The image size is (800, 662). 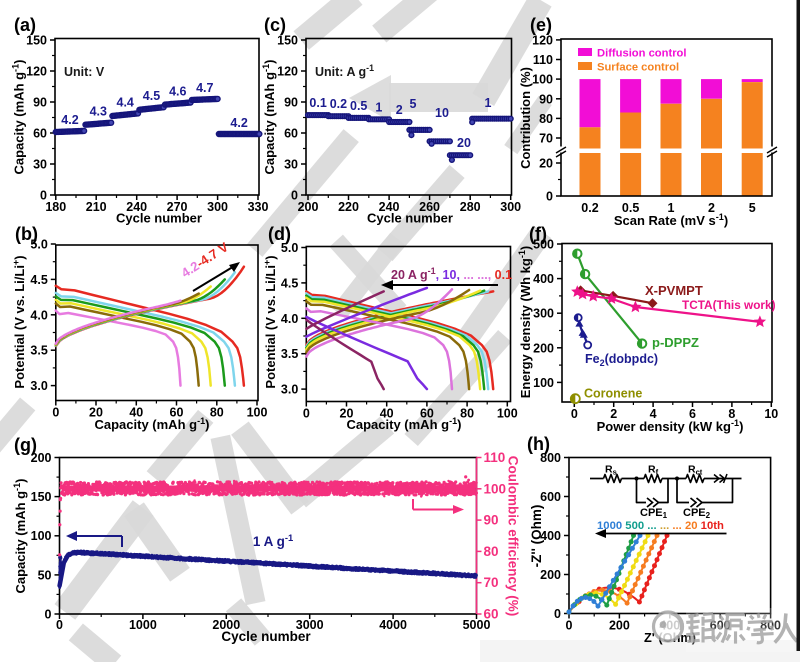 I want to click on svg-text: 0.2, so click(x=338, y=104).